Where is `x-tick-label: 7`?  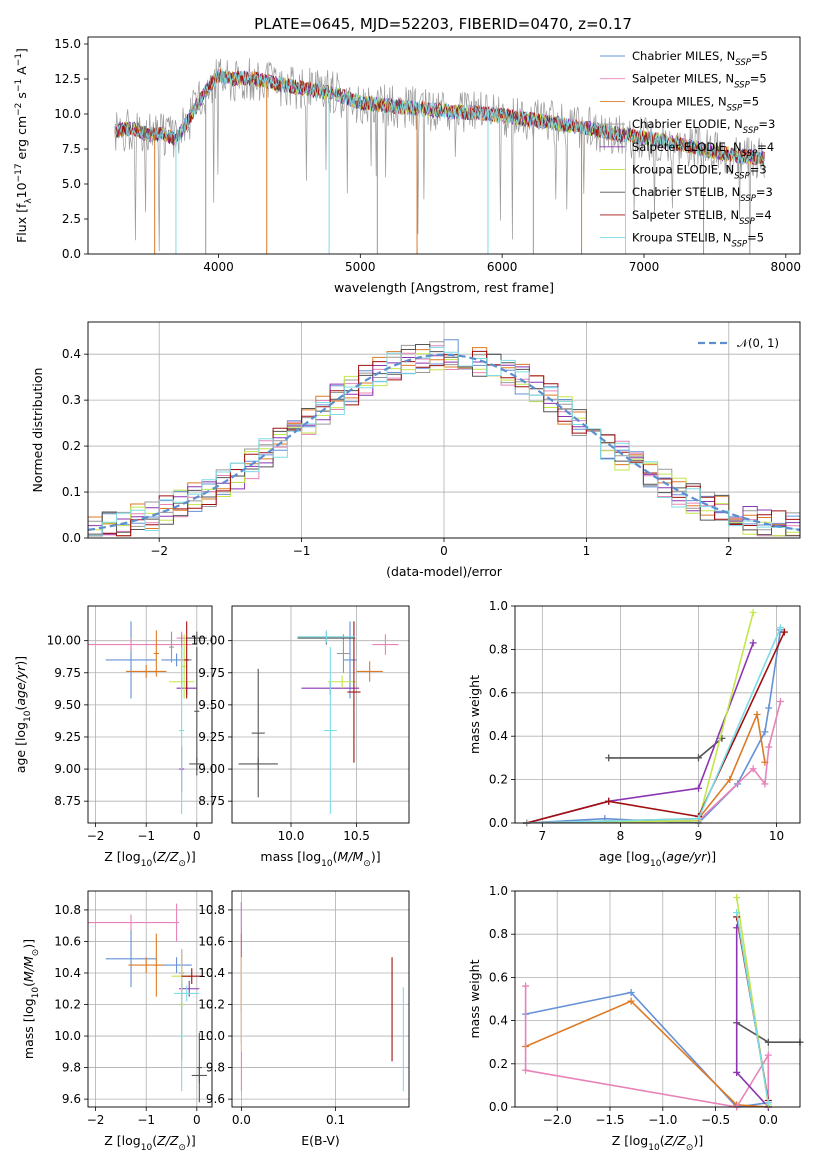
x-tick-label: 7 is located at coordinates (543, 836).